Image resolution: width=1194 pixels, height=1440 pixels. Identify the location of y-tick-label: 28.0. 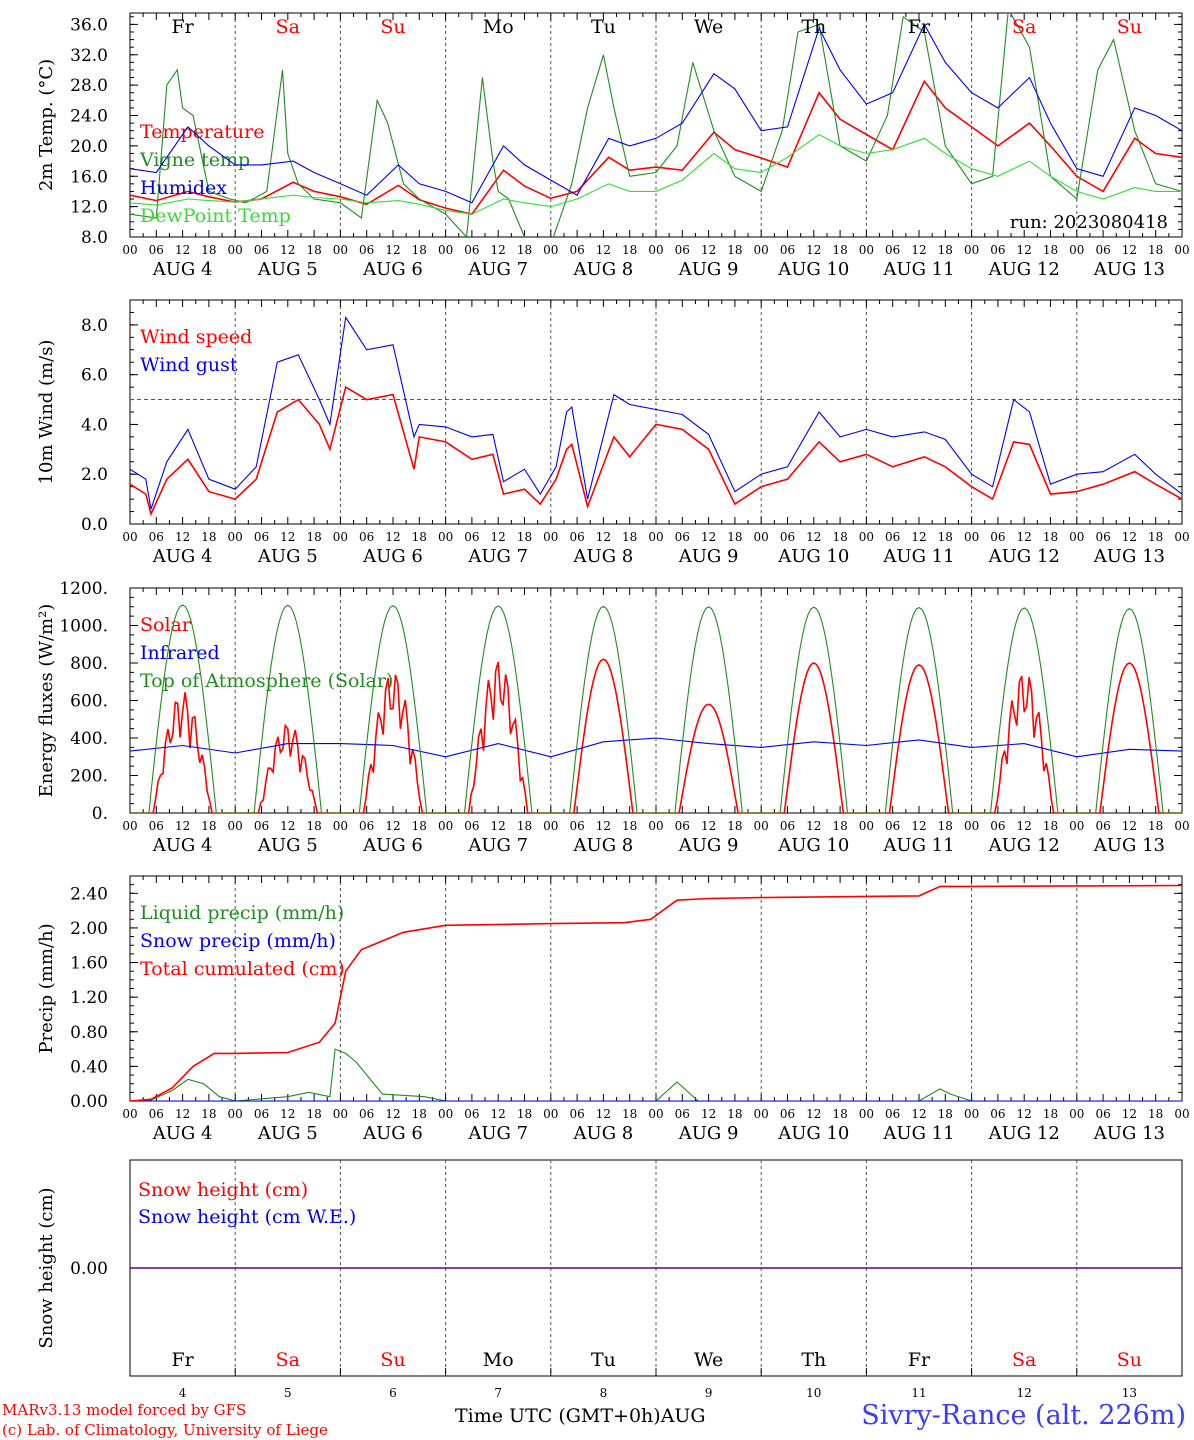
(89, 86).